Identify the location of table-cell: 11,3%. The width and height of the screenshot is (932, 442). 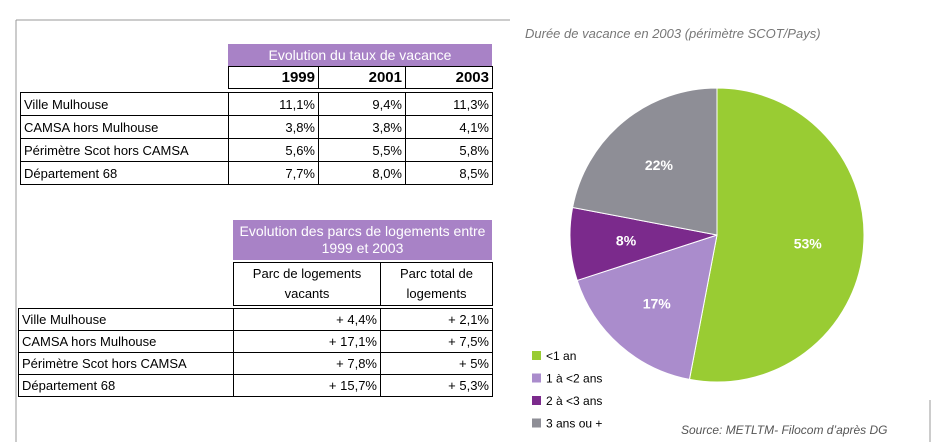
(449, 104).